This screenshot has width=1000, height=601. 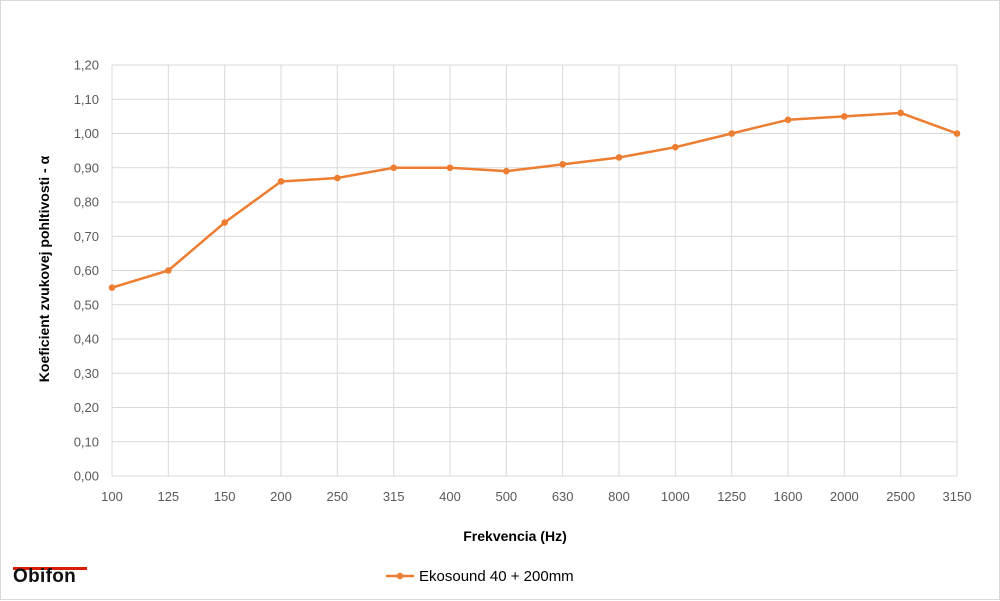 I want to click on legend: Ekosound 40 + 200mm, so click(x=480, y=576).